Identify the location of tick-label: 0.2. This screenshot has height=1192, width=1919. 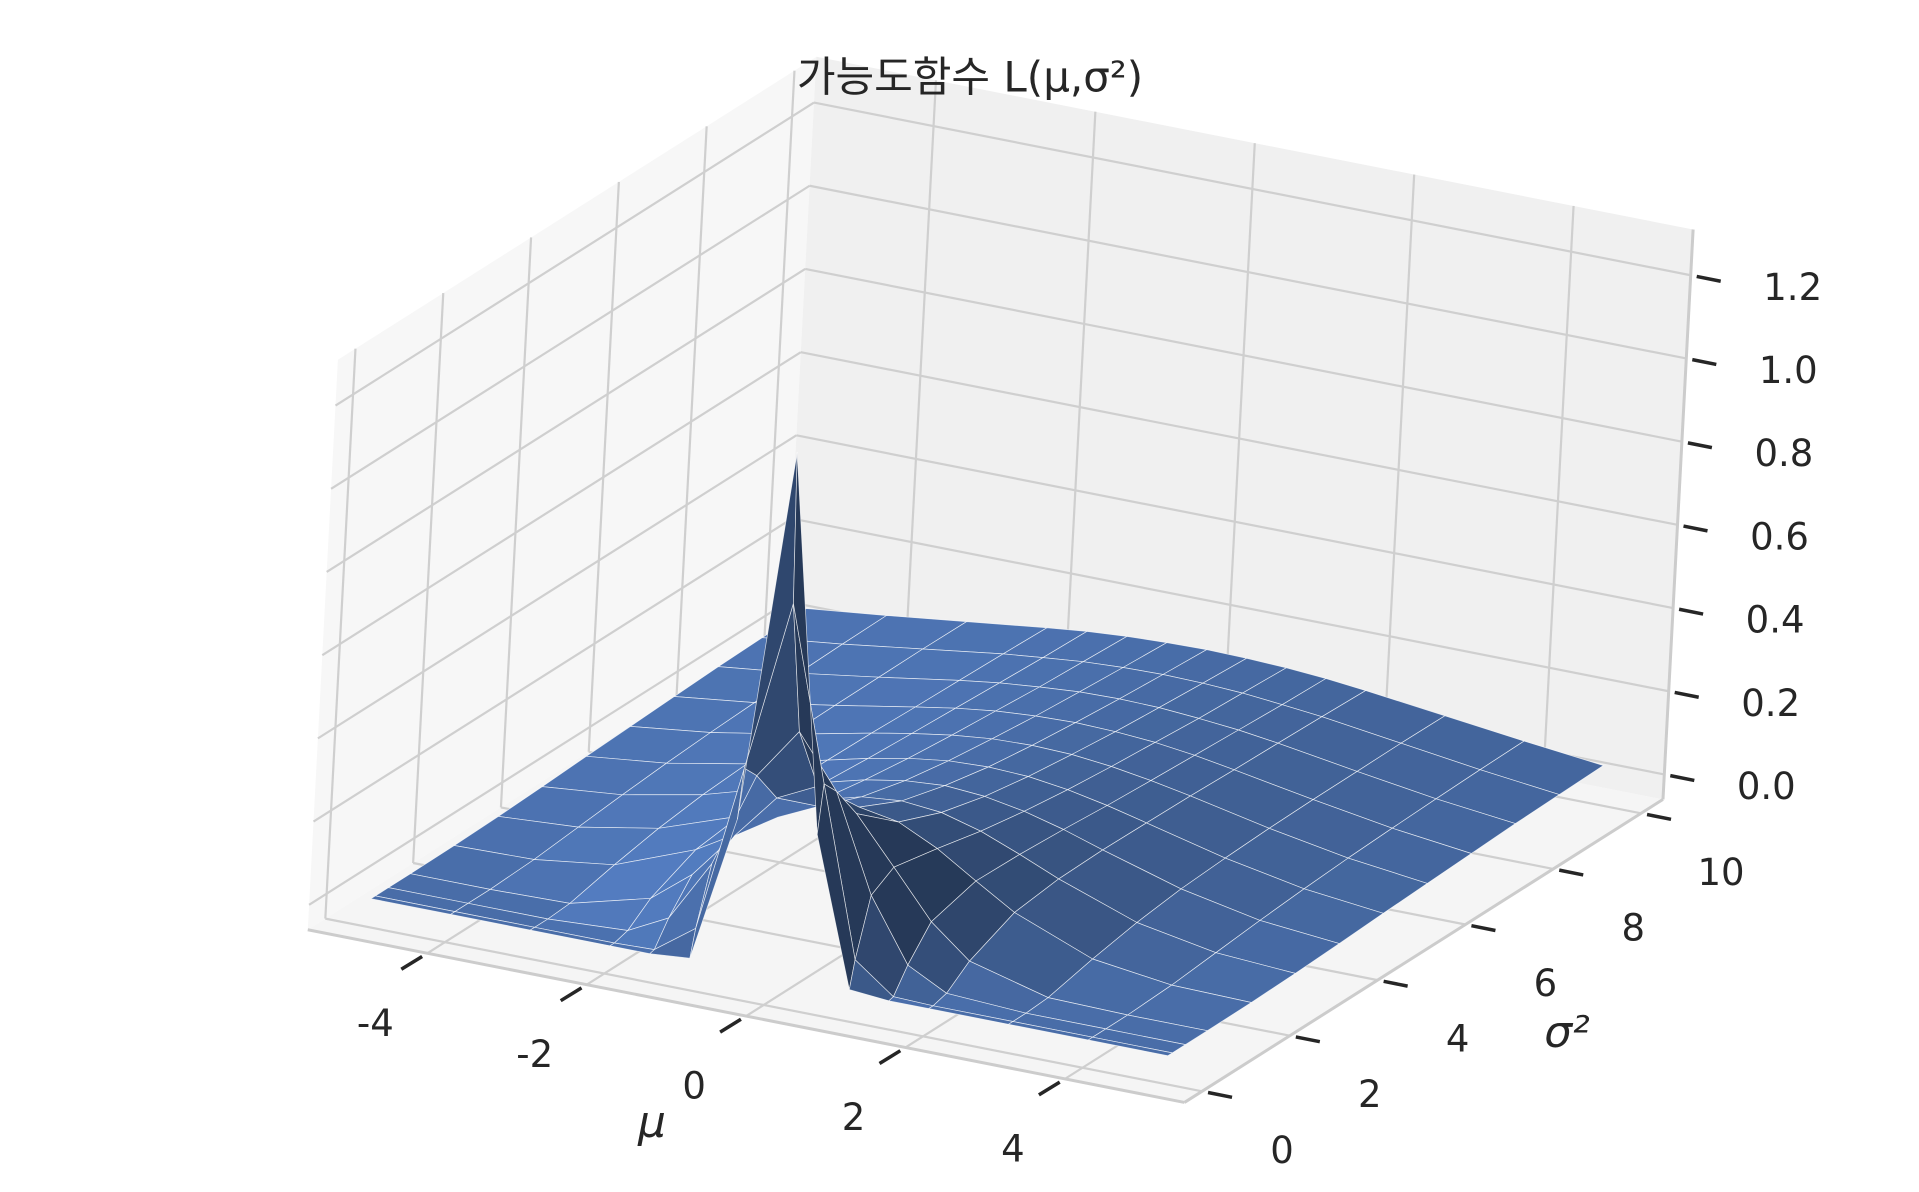
(1770, 703).